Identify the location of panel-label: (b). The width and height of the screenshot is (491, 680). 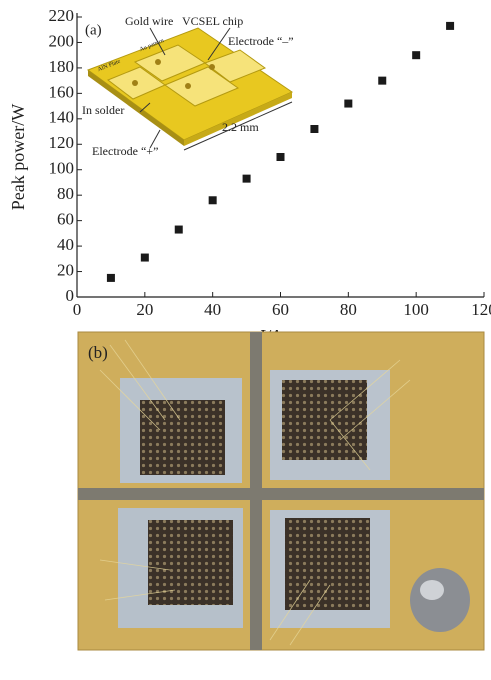
(98, 352).